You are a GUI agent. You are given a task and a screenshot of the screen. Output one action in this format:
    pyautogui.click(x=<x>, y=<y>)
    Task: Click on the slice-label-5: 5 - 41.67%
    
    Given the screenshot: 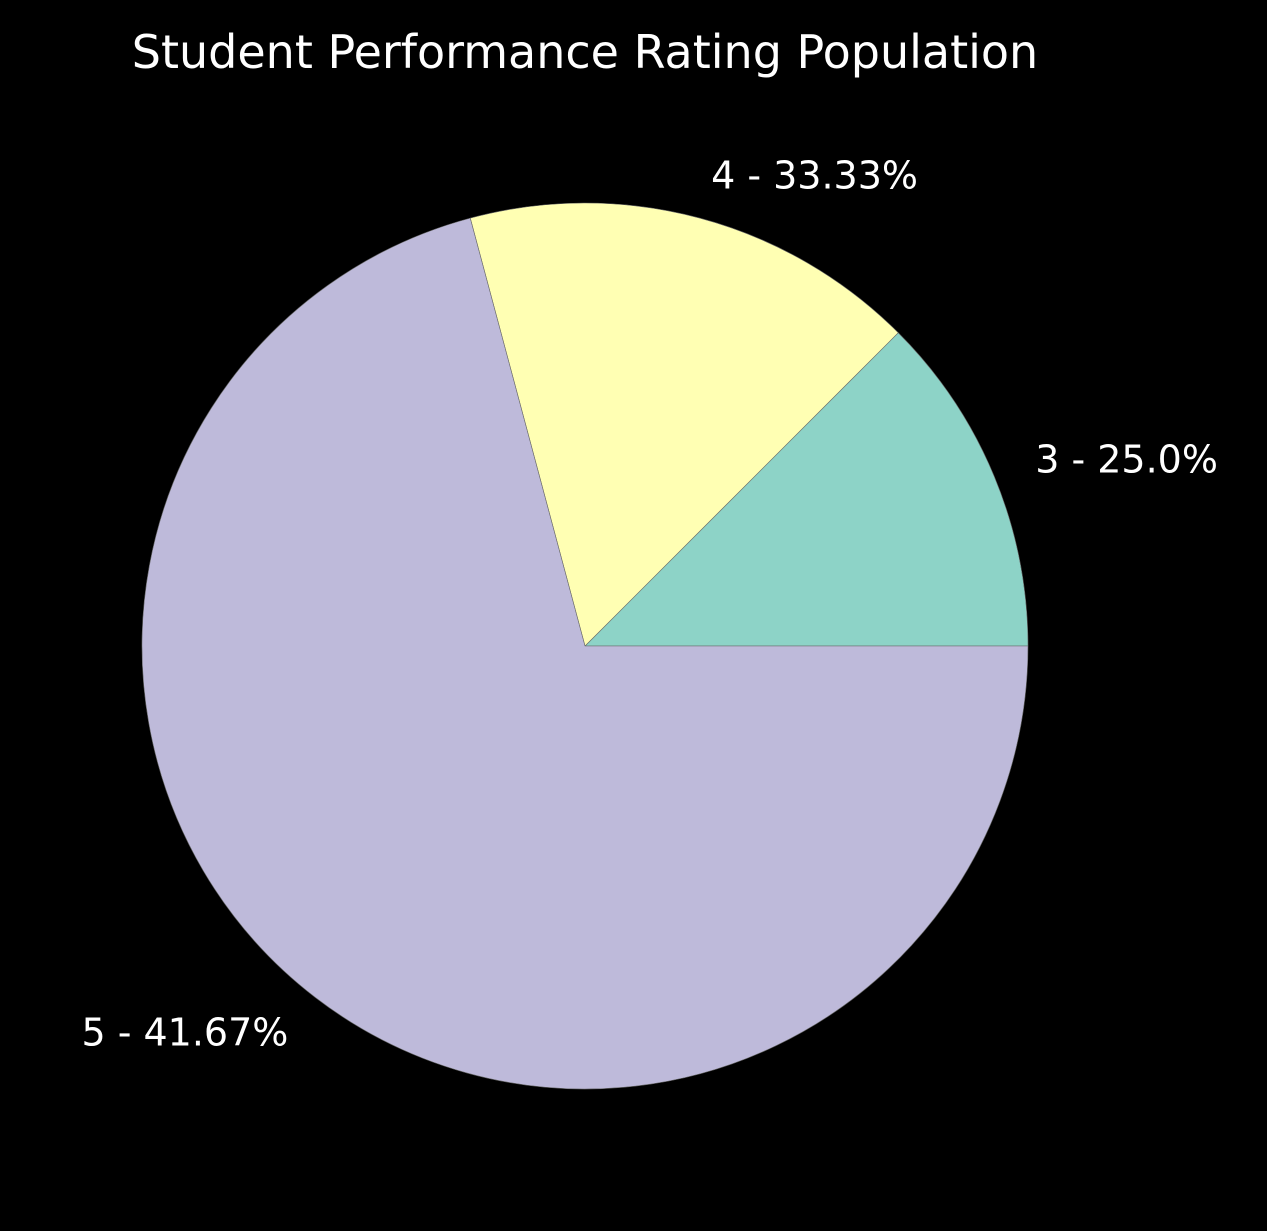 What is the action you would take?
    pyautogui.click(x=184, y=1033)
    